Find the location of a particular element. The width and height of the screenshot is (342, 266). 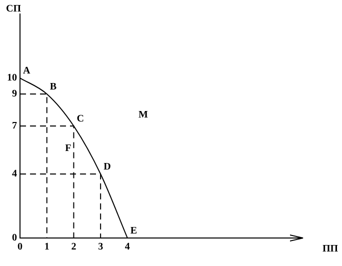

annotation: C is located at coordinates (80, 119).